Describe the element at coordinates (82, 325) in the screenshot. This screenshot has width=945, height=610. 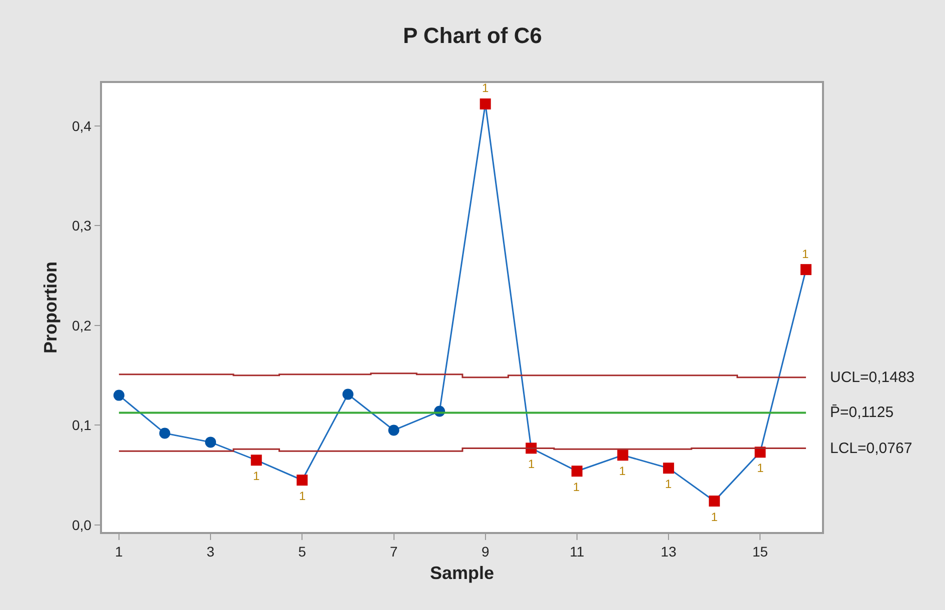
I see `y-tick-label: 0,2` at that location.